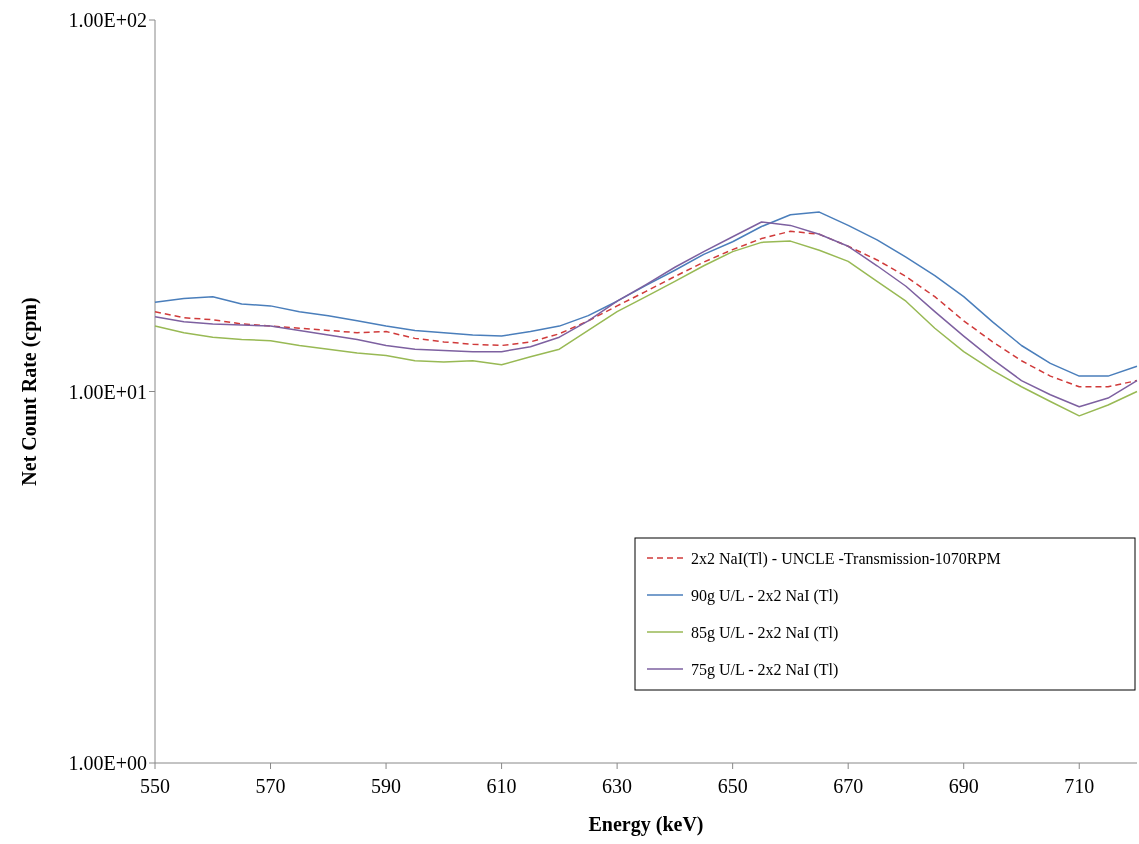 The height and width of the screenshot is (844, 1139). I want to click on legend-label: 90g U/L - 2x2 NaI (Tl), so click(765, 596).